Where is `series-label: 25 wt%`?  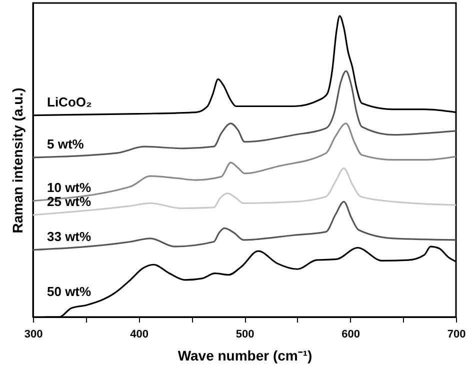
series-label: 25 wt% is located at coordinates (69, 201).